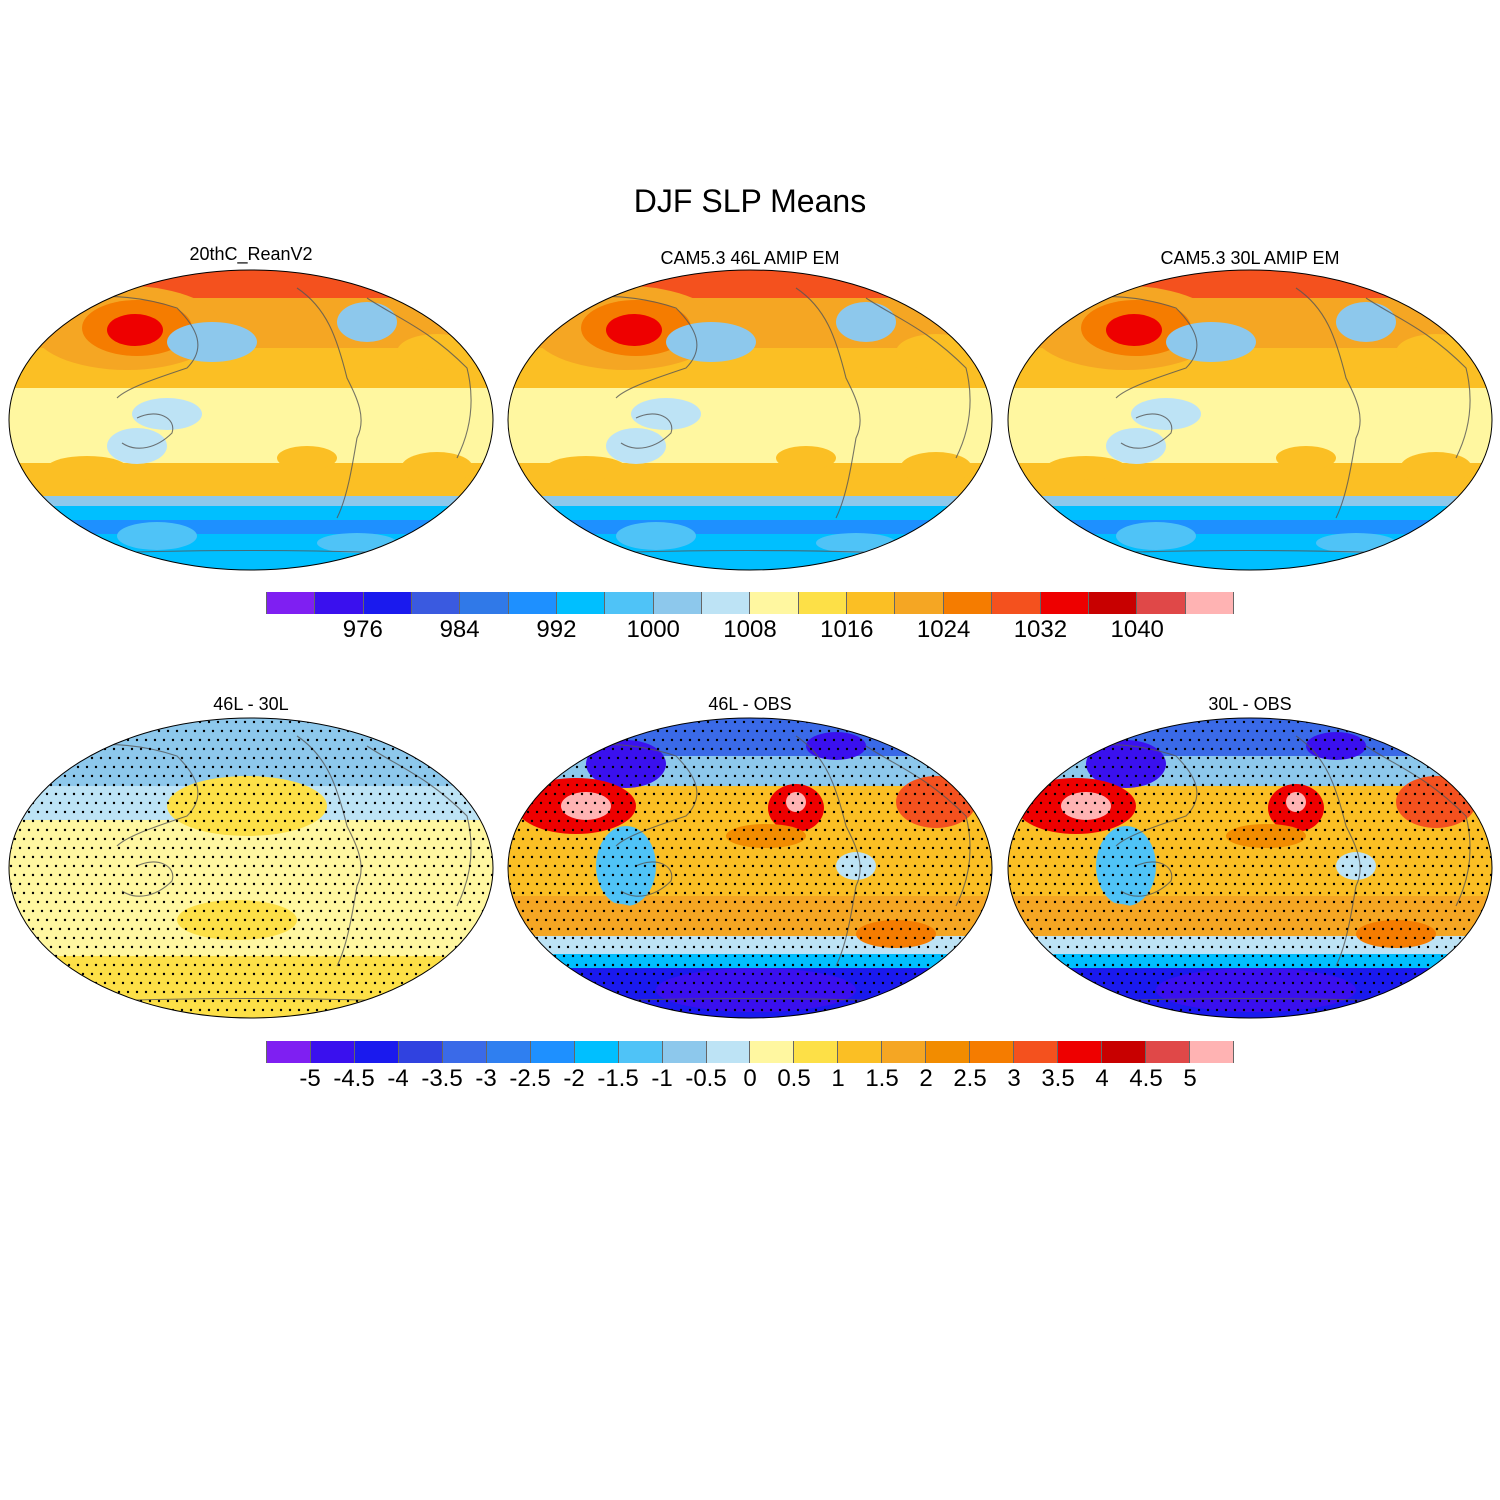  Describe the element at coordinates (1137, 629) in the screenshot. I see `colorbar-tick-label: 1040` at that location.